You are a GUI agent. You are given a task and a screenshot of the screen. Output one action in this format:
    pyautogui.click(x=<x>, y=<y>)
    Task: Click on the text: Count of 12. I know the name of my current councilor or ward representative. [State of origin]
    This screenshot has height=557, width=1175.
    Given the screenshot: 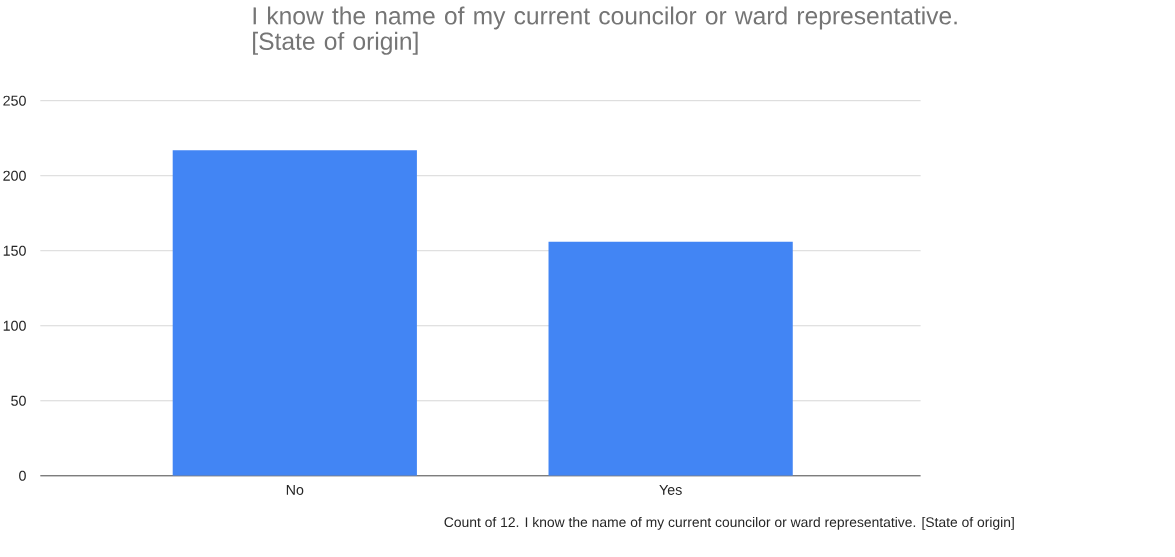 What is the action you would take?
    pyautogui.click(x=729, y=523)
    